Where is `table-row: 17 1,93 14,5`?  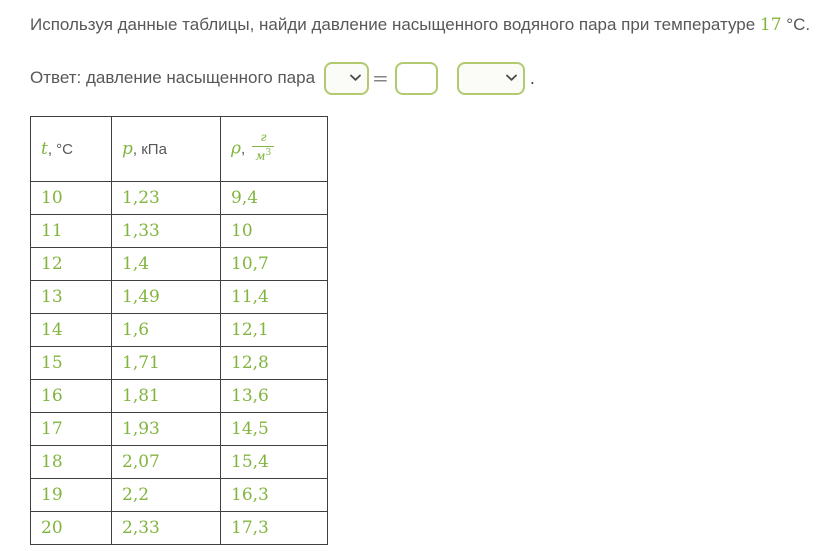 table-row: 17 1,93 14,5 is located at coordinates (179, 429).